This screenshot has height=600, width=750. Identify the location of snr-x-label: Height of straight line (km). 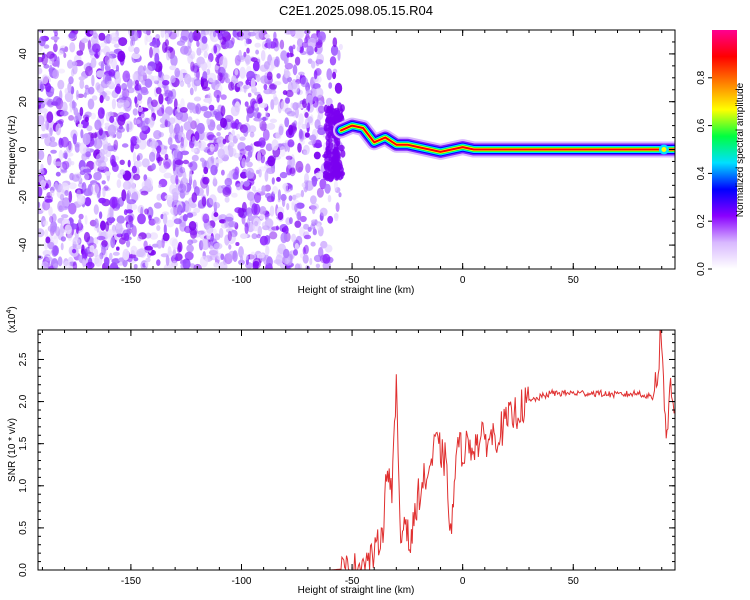
(356, 590).